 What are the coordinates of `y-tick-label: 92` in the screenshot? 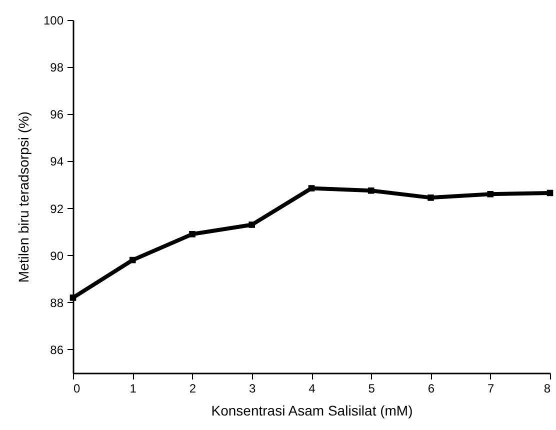 It's located at (57, 209).